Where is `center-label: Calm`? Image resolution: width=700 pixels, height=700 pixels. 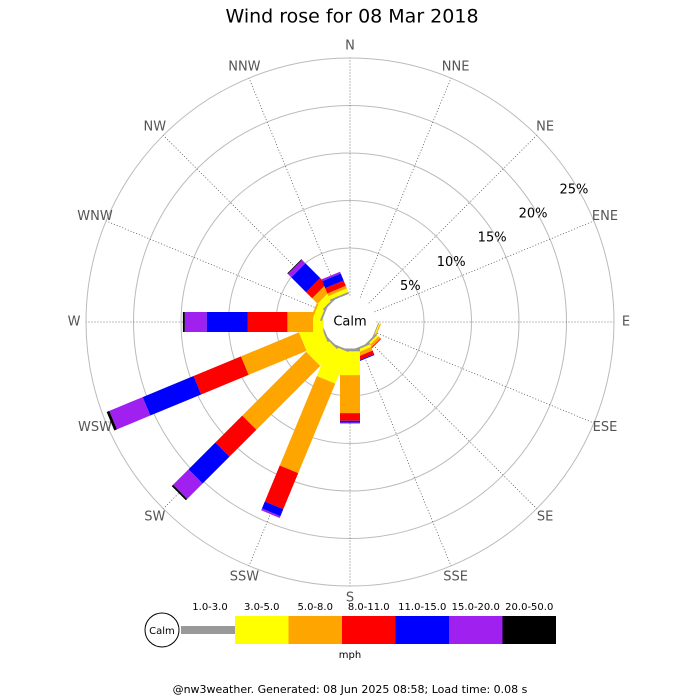
center-label: Calm is located at coordinates (349, 322).